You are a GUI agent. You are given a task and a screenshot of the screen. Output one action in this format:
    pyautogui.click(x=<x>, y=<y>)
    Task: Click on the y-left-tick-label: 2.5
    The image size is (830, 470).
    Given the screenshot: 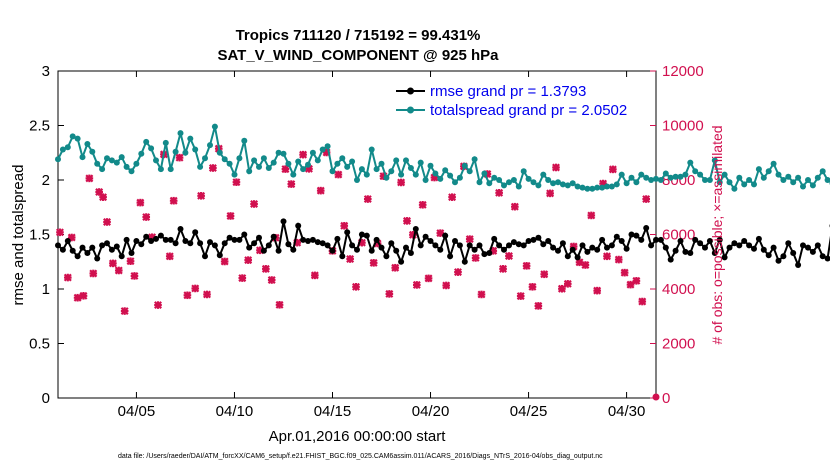 What is the action you would take?
    pyautogui.click(x=39, y=126)
    